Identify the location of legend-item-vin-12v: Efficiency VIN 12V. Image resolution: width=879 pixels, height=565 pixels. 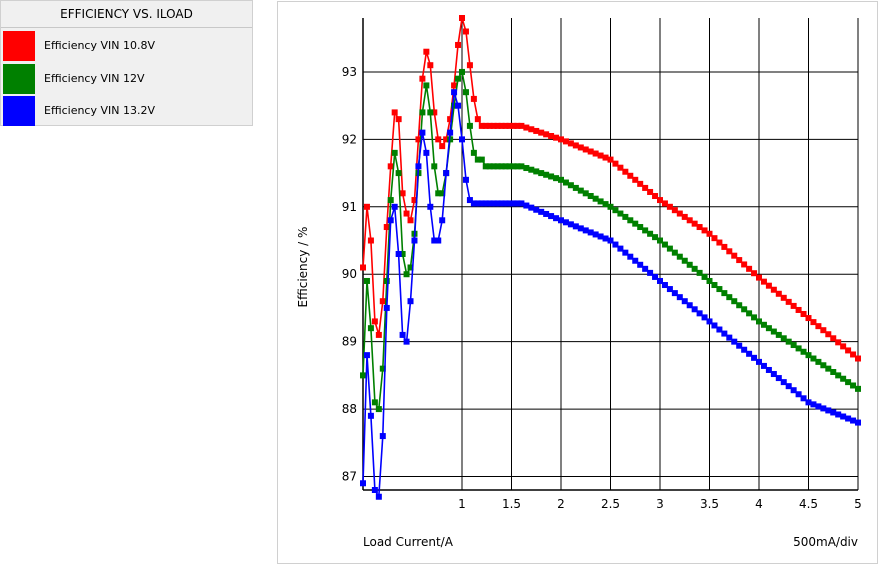
(127, 78).